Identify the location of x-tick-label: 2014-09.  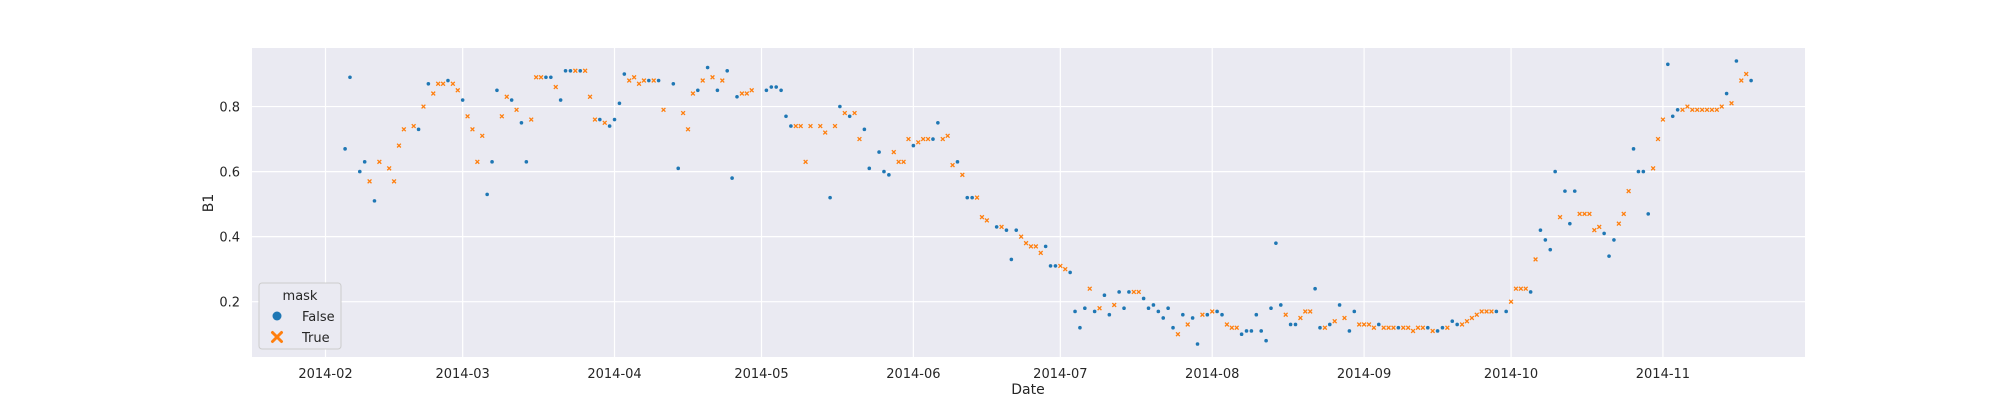
(1364, 374).